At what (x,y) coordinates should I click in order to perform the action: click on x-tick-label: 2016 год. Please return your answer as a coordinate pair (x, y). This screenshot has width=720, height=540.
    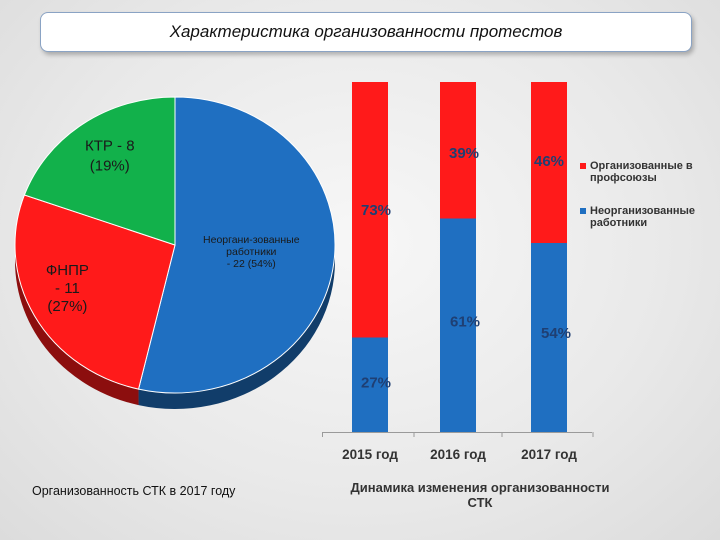
    Looking at the image, I should click on (458, 454).